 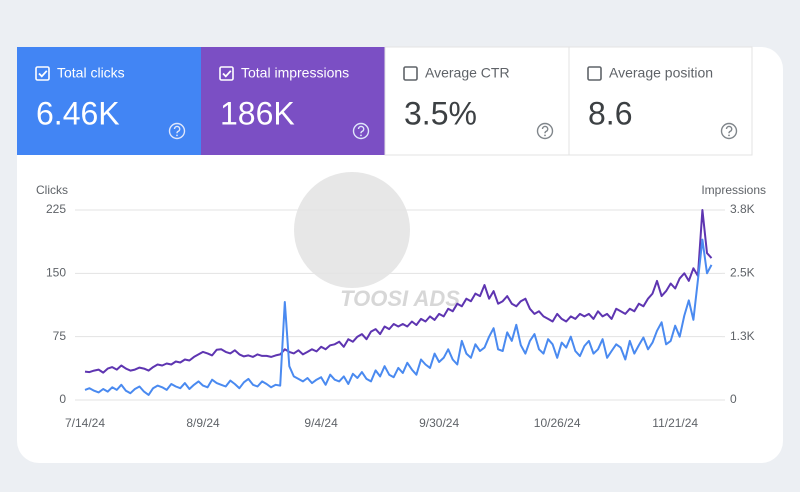 I want to click on x-tick-label: 9/30/24, so click(x=439, y=423).